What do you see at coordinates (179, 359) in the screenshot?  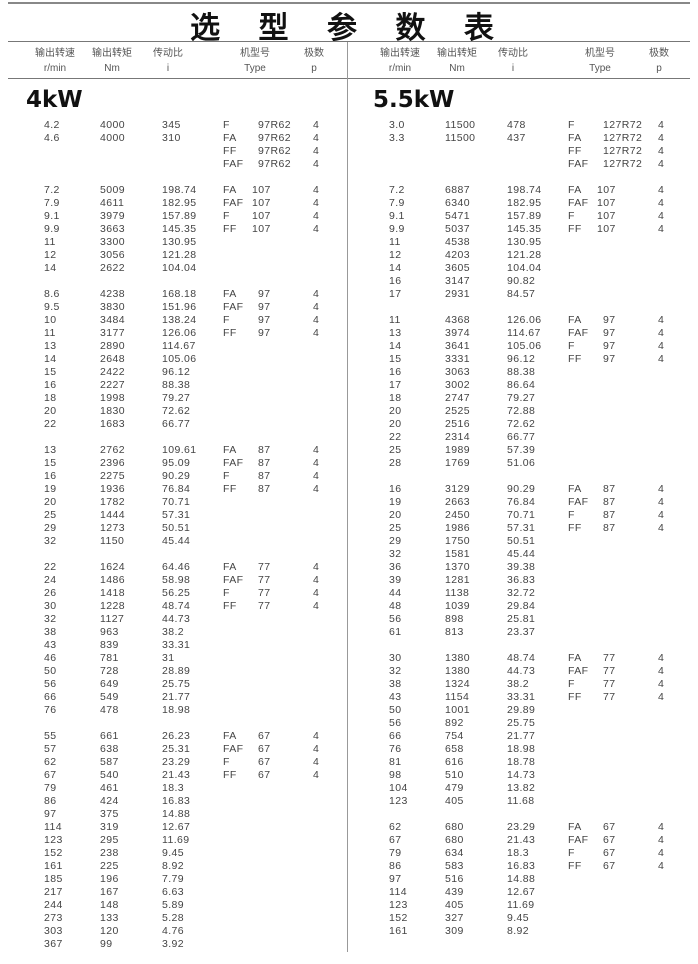 I see `gear-ratio: 105.06` at bounding box center [179, 359].